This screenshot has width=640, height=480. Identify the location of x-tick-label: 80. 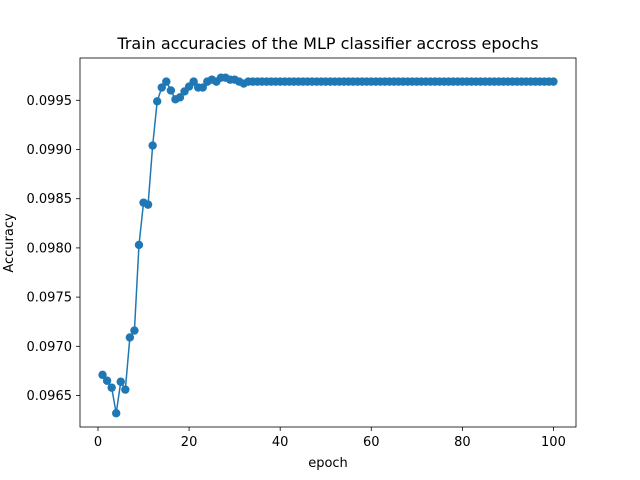
(462, 442).